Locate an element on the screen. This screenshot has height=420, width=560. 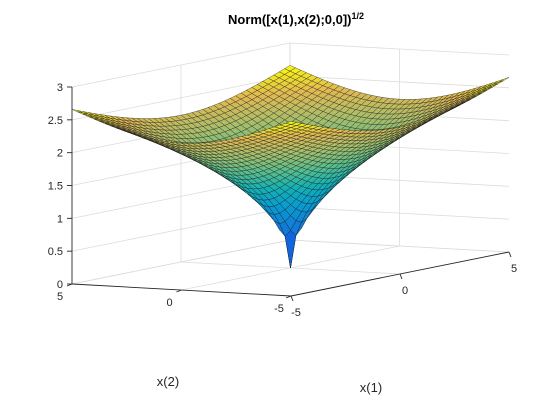
x-tick-label: -5 is located at coordinates (296, 313).